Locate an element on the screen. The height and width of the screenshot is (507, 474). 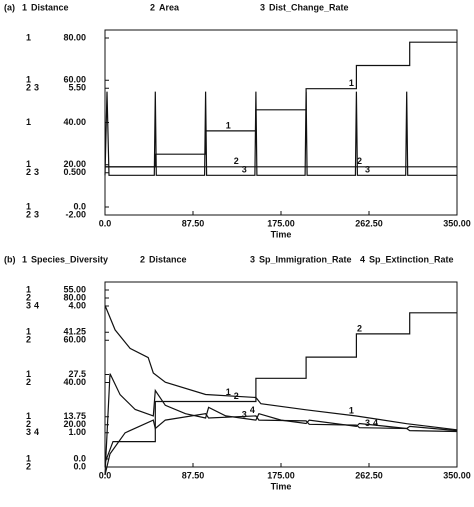
legend-label: Species_Diversity is located at coordinates (69, 259).